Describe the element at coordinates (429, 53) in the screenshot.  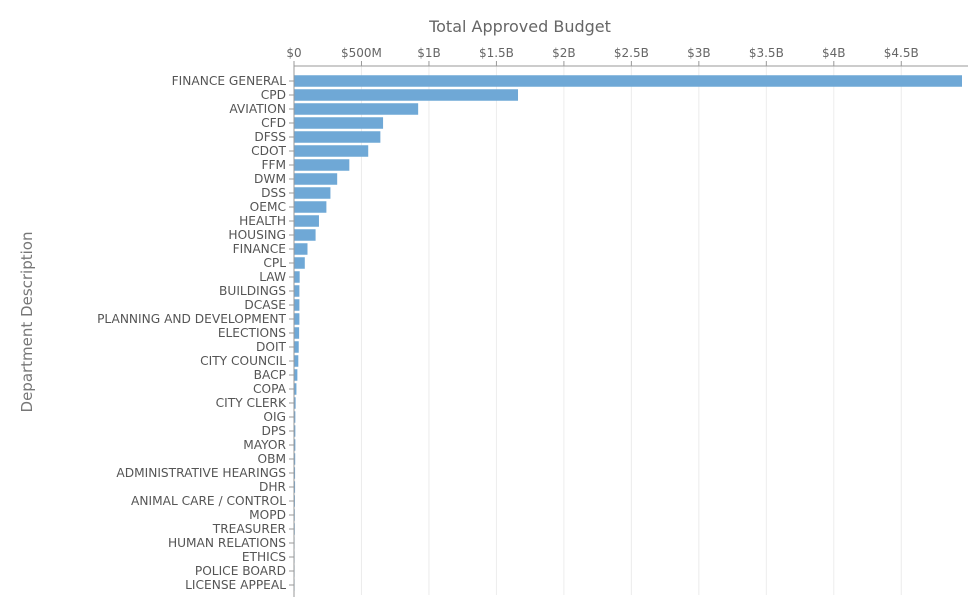
I see `x-tick-label: $1B` at that location.